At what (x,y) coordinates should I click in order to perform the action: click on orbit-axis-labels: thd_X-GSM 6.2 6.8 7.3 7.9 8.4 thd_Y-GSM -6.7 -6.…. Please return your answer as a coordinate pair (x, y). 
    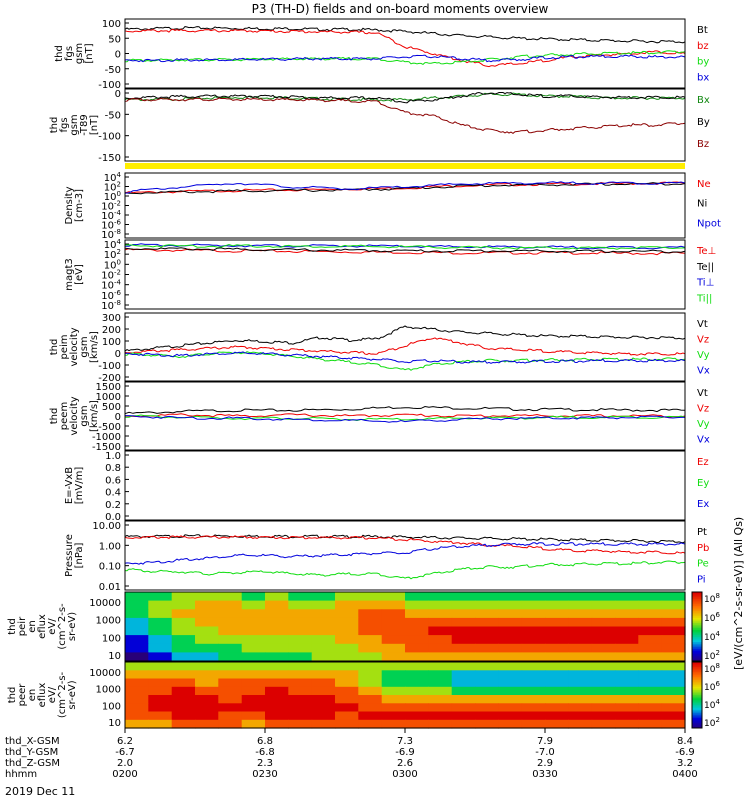
    Looking at the image, I should click on (351, 754).